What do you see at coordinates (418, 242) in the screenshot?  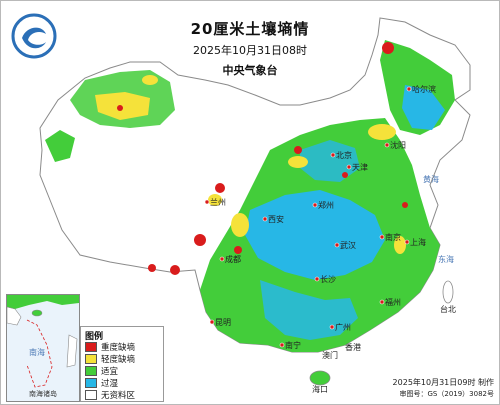 I see `city-label: 上海` at bounding box center [418, 242].